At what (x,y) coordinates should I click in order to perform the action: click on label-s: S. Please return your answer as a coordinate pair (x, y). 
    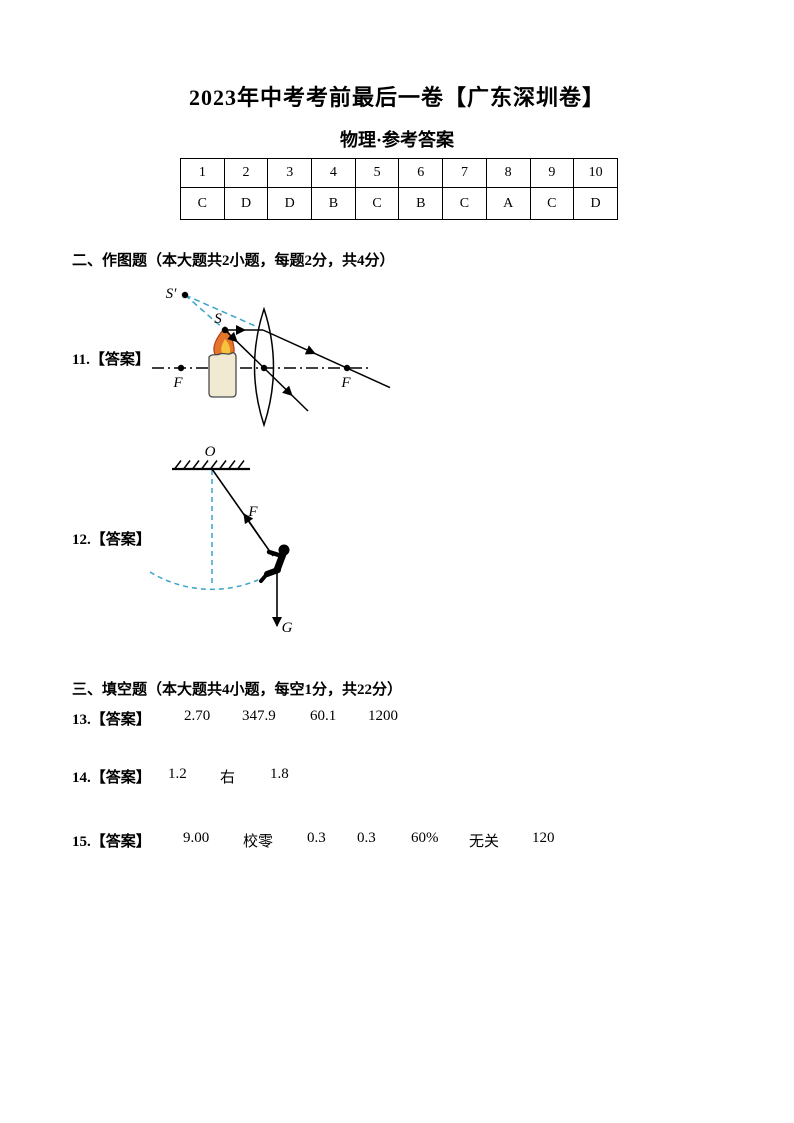
    Looking at the image, I should click on (218, 319).